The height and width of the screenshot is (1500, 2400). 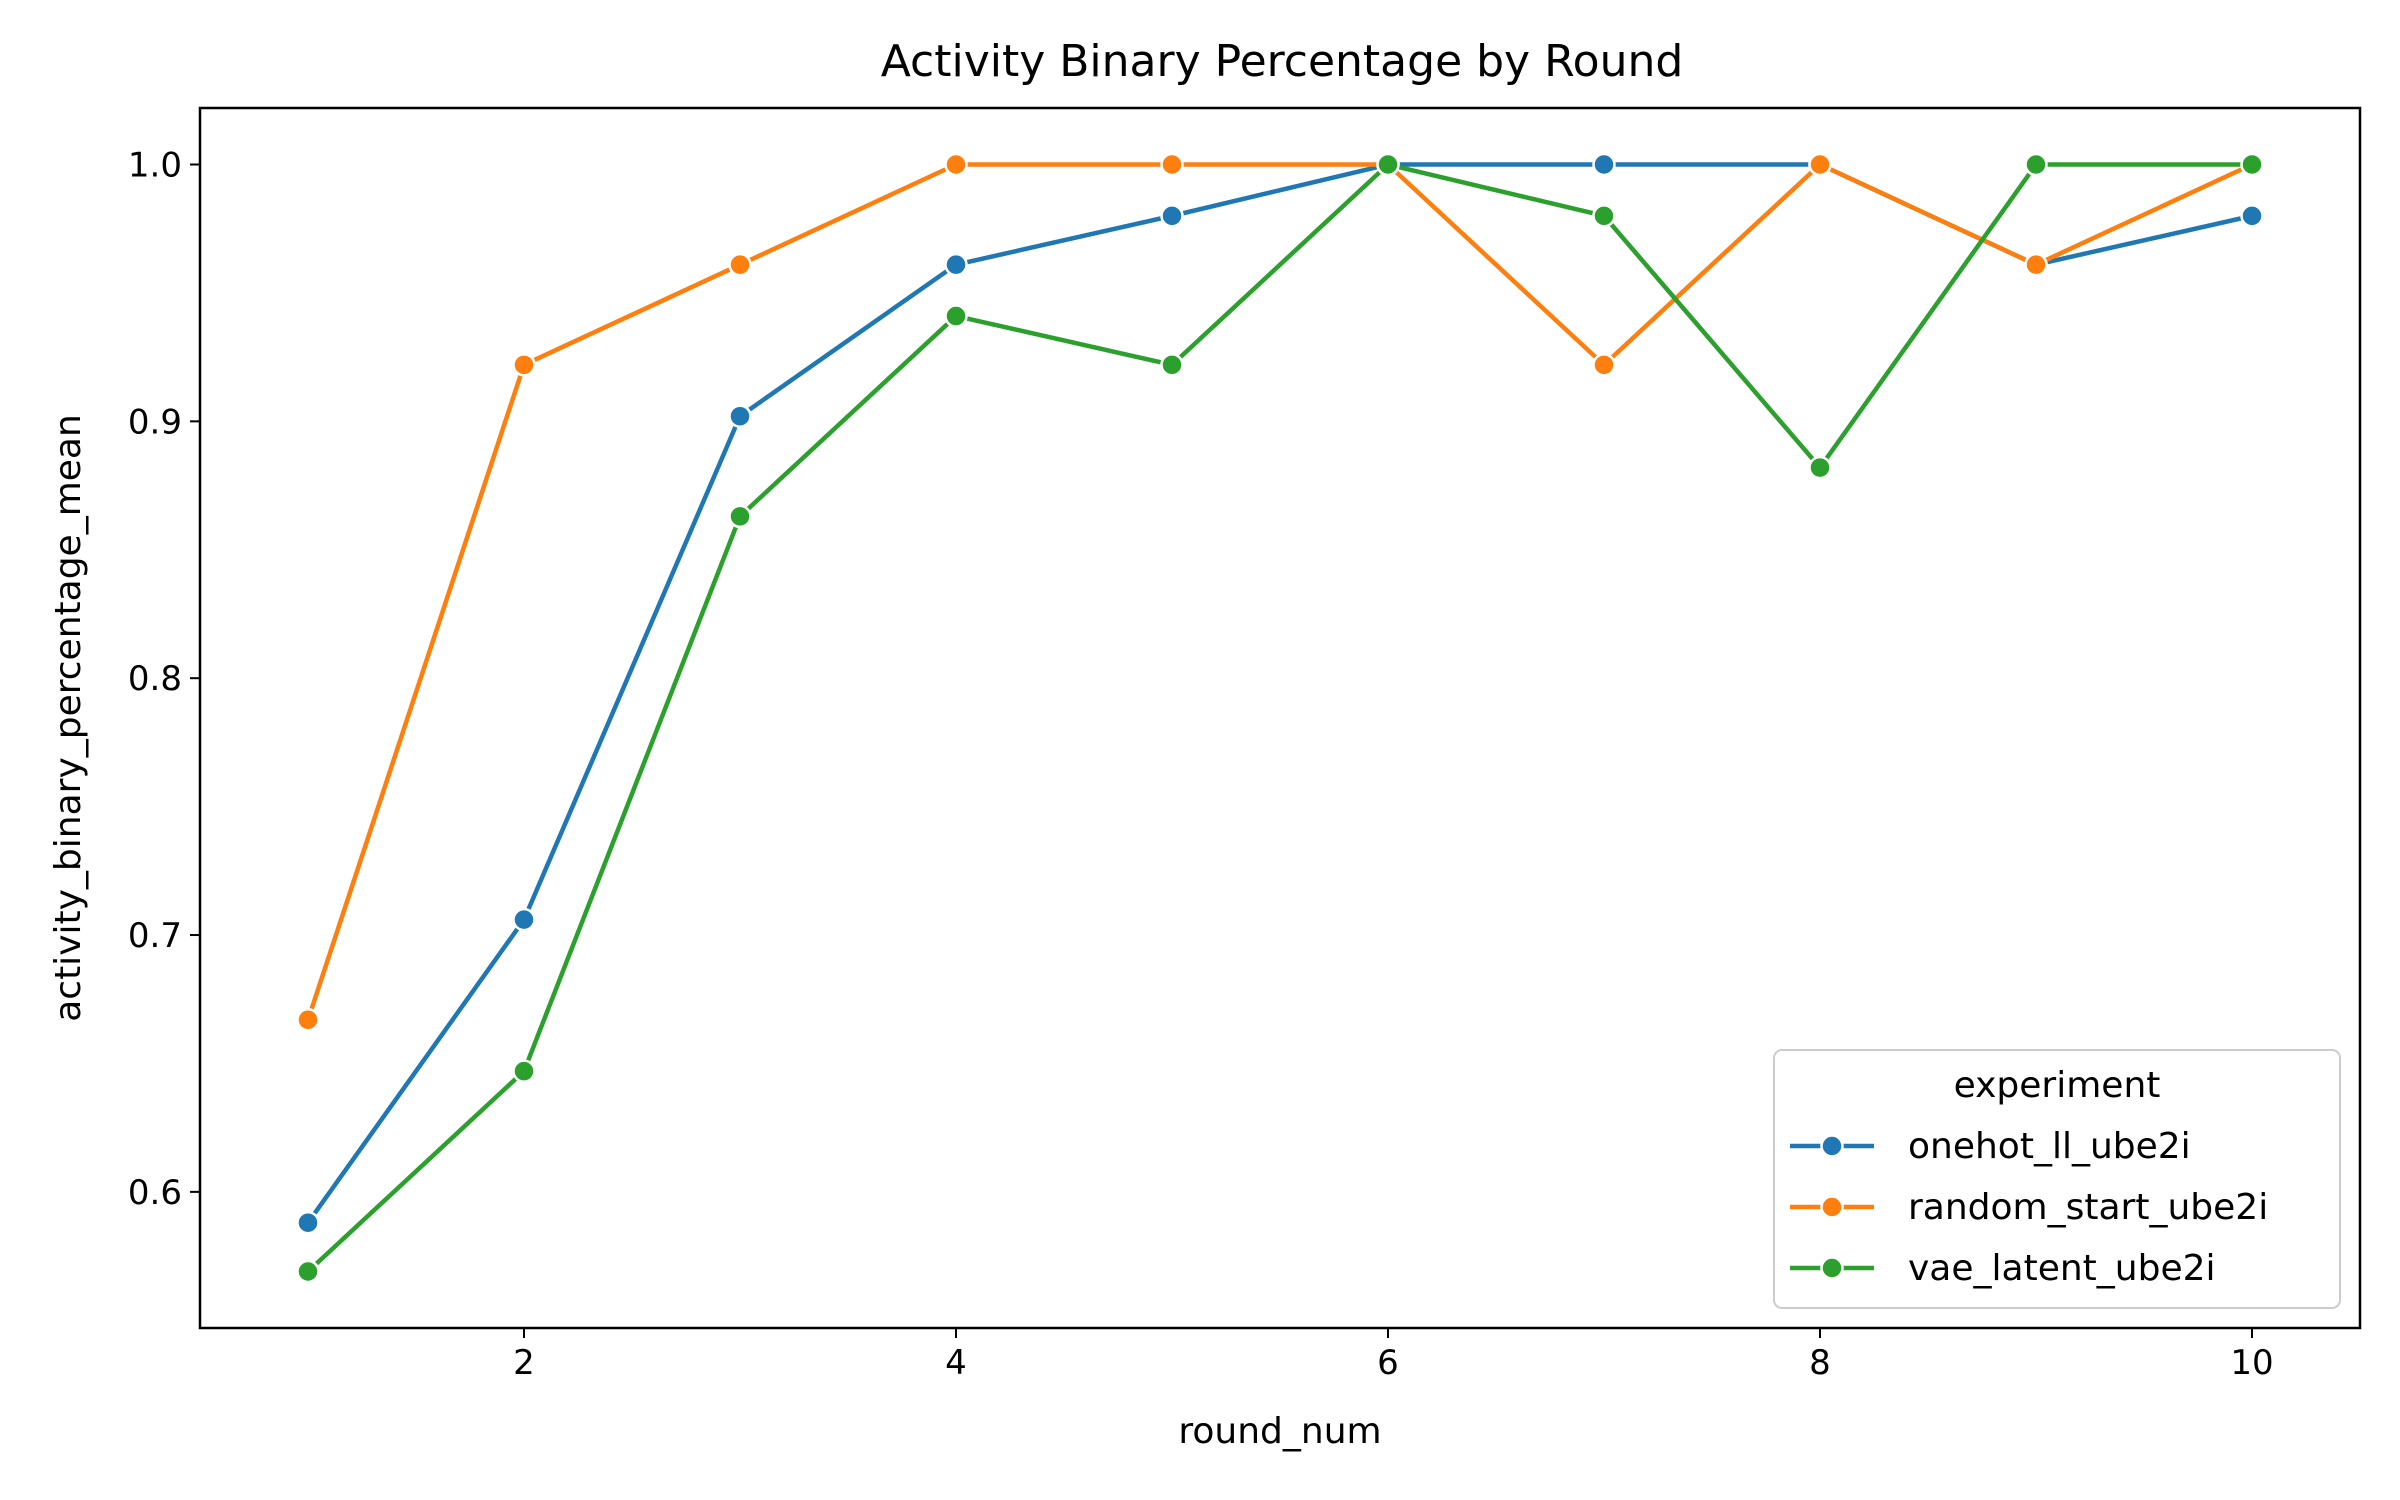 I want to click on y-axis: 0.6 0.7 0.8 0.9 1.0, so click(x=164, y=679).